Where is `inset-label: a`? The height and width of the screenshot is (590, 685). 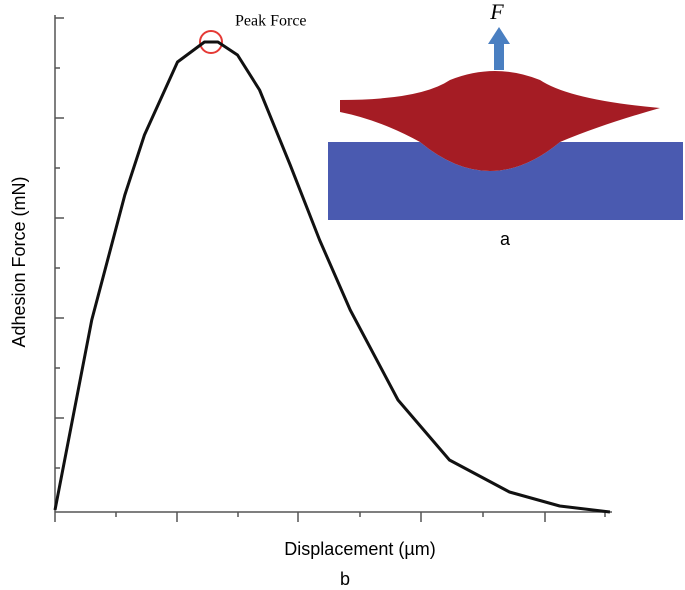 inset-label: a is located at coordinates (505, 239).